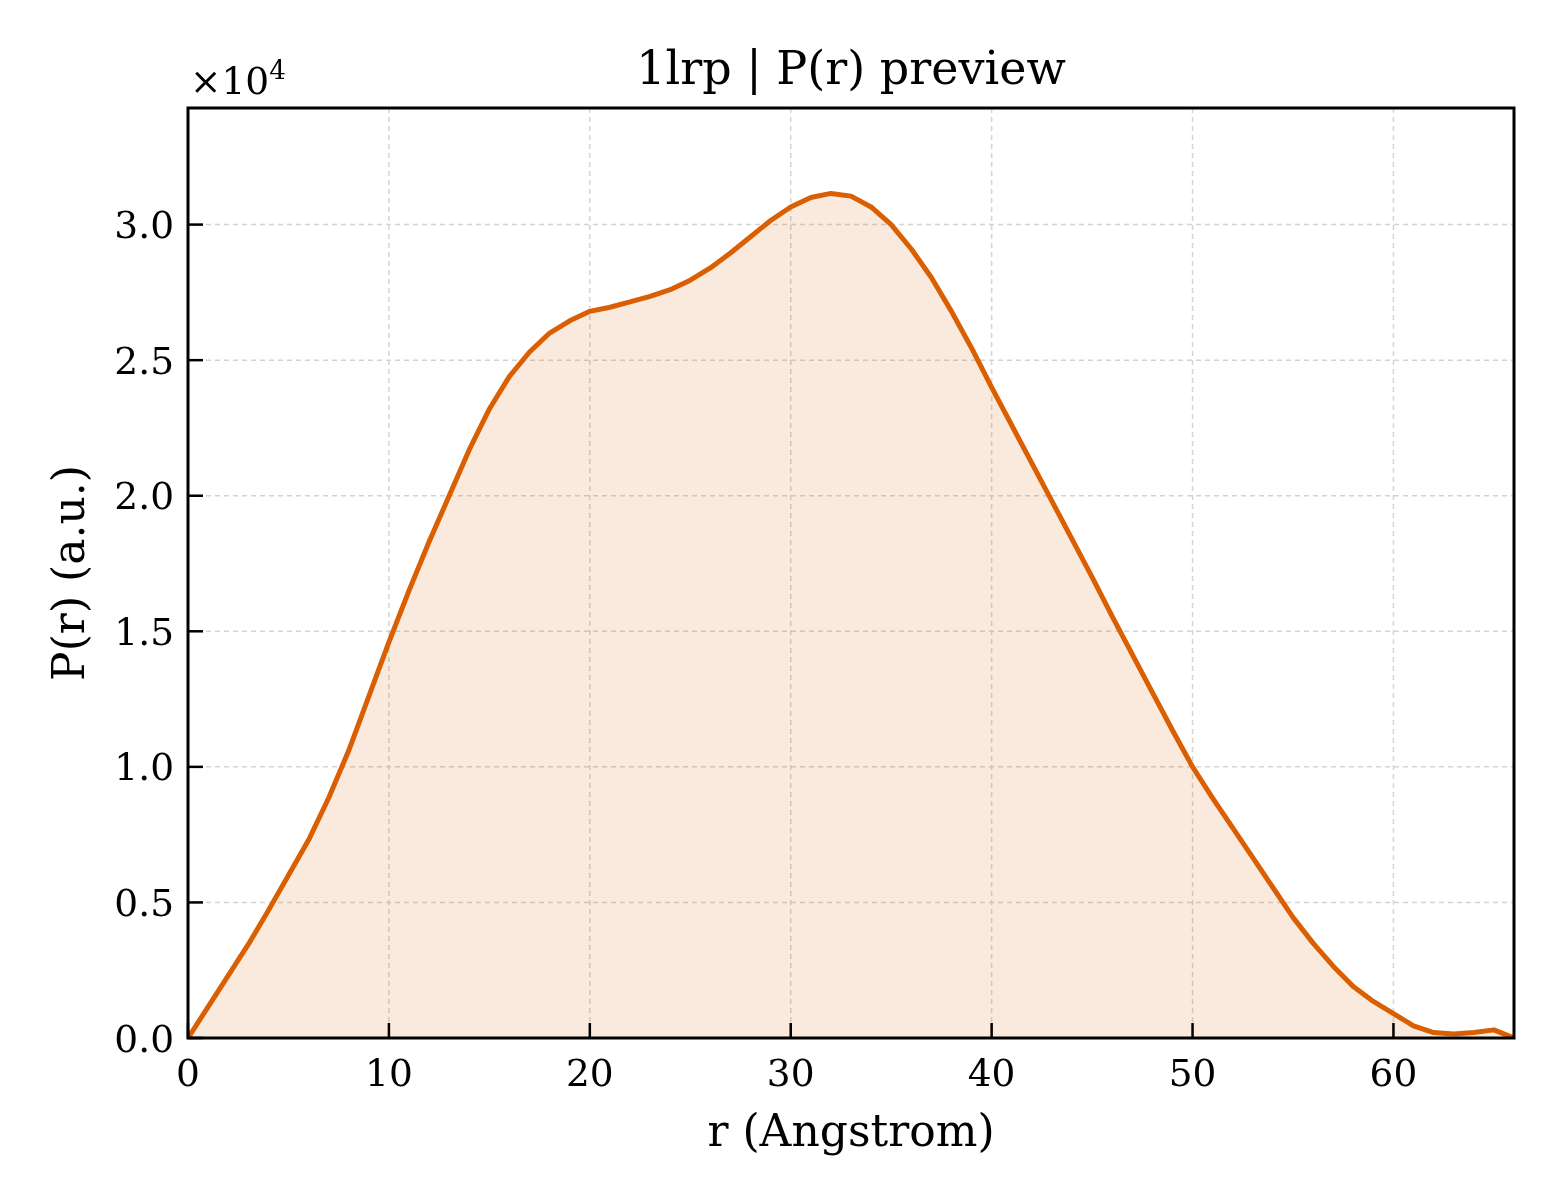  What do you see at coordinates (790, 1073) in the screenshot?
I see `x-tick-label: 30` at bounding box center [790, 1073].